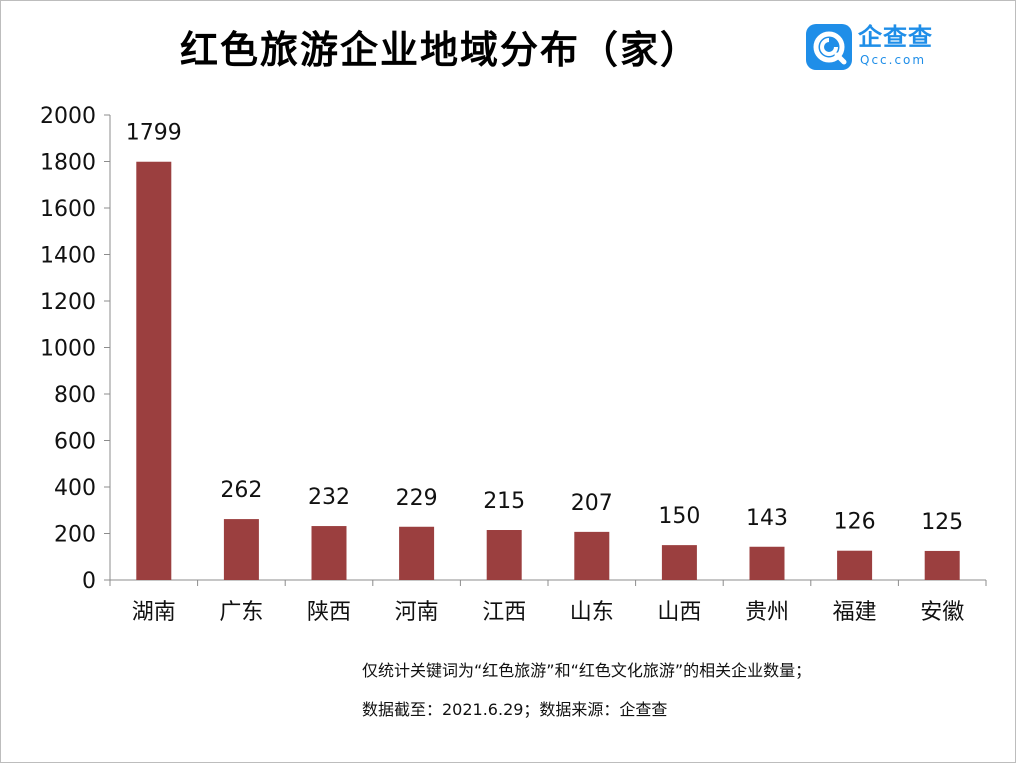 This screenshot has height=763, width=1016. What do you see at coordinates (439, 50) in the screenshot?
I see `chart-title: 红色旅游企业地域分布（家）` at bounding box center [439, 50].